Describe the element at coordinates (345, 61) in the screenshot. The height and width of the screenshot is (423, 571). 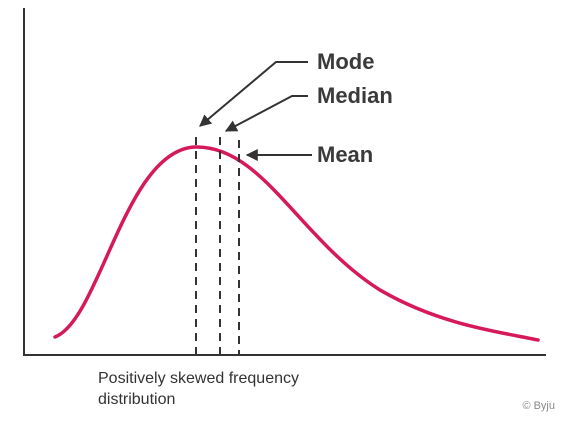
I see `mode-label: Mode` at that location.